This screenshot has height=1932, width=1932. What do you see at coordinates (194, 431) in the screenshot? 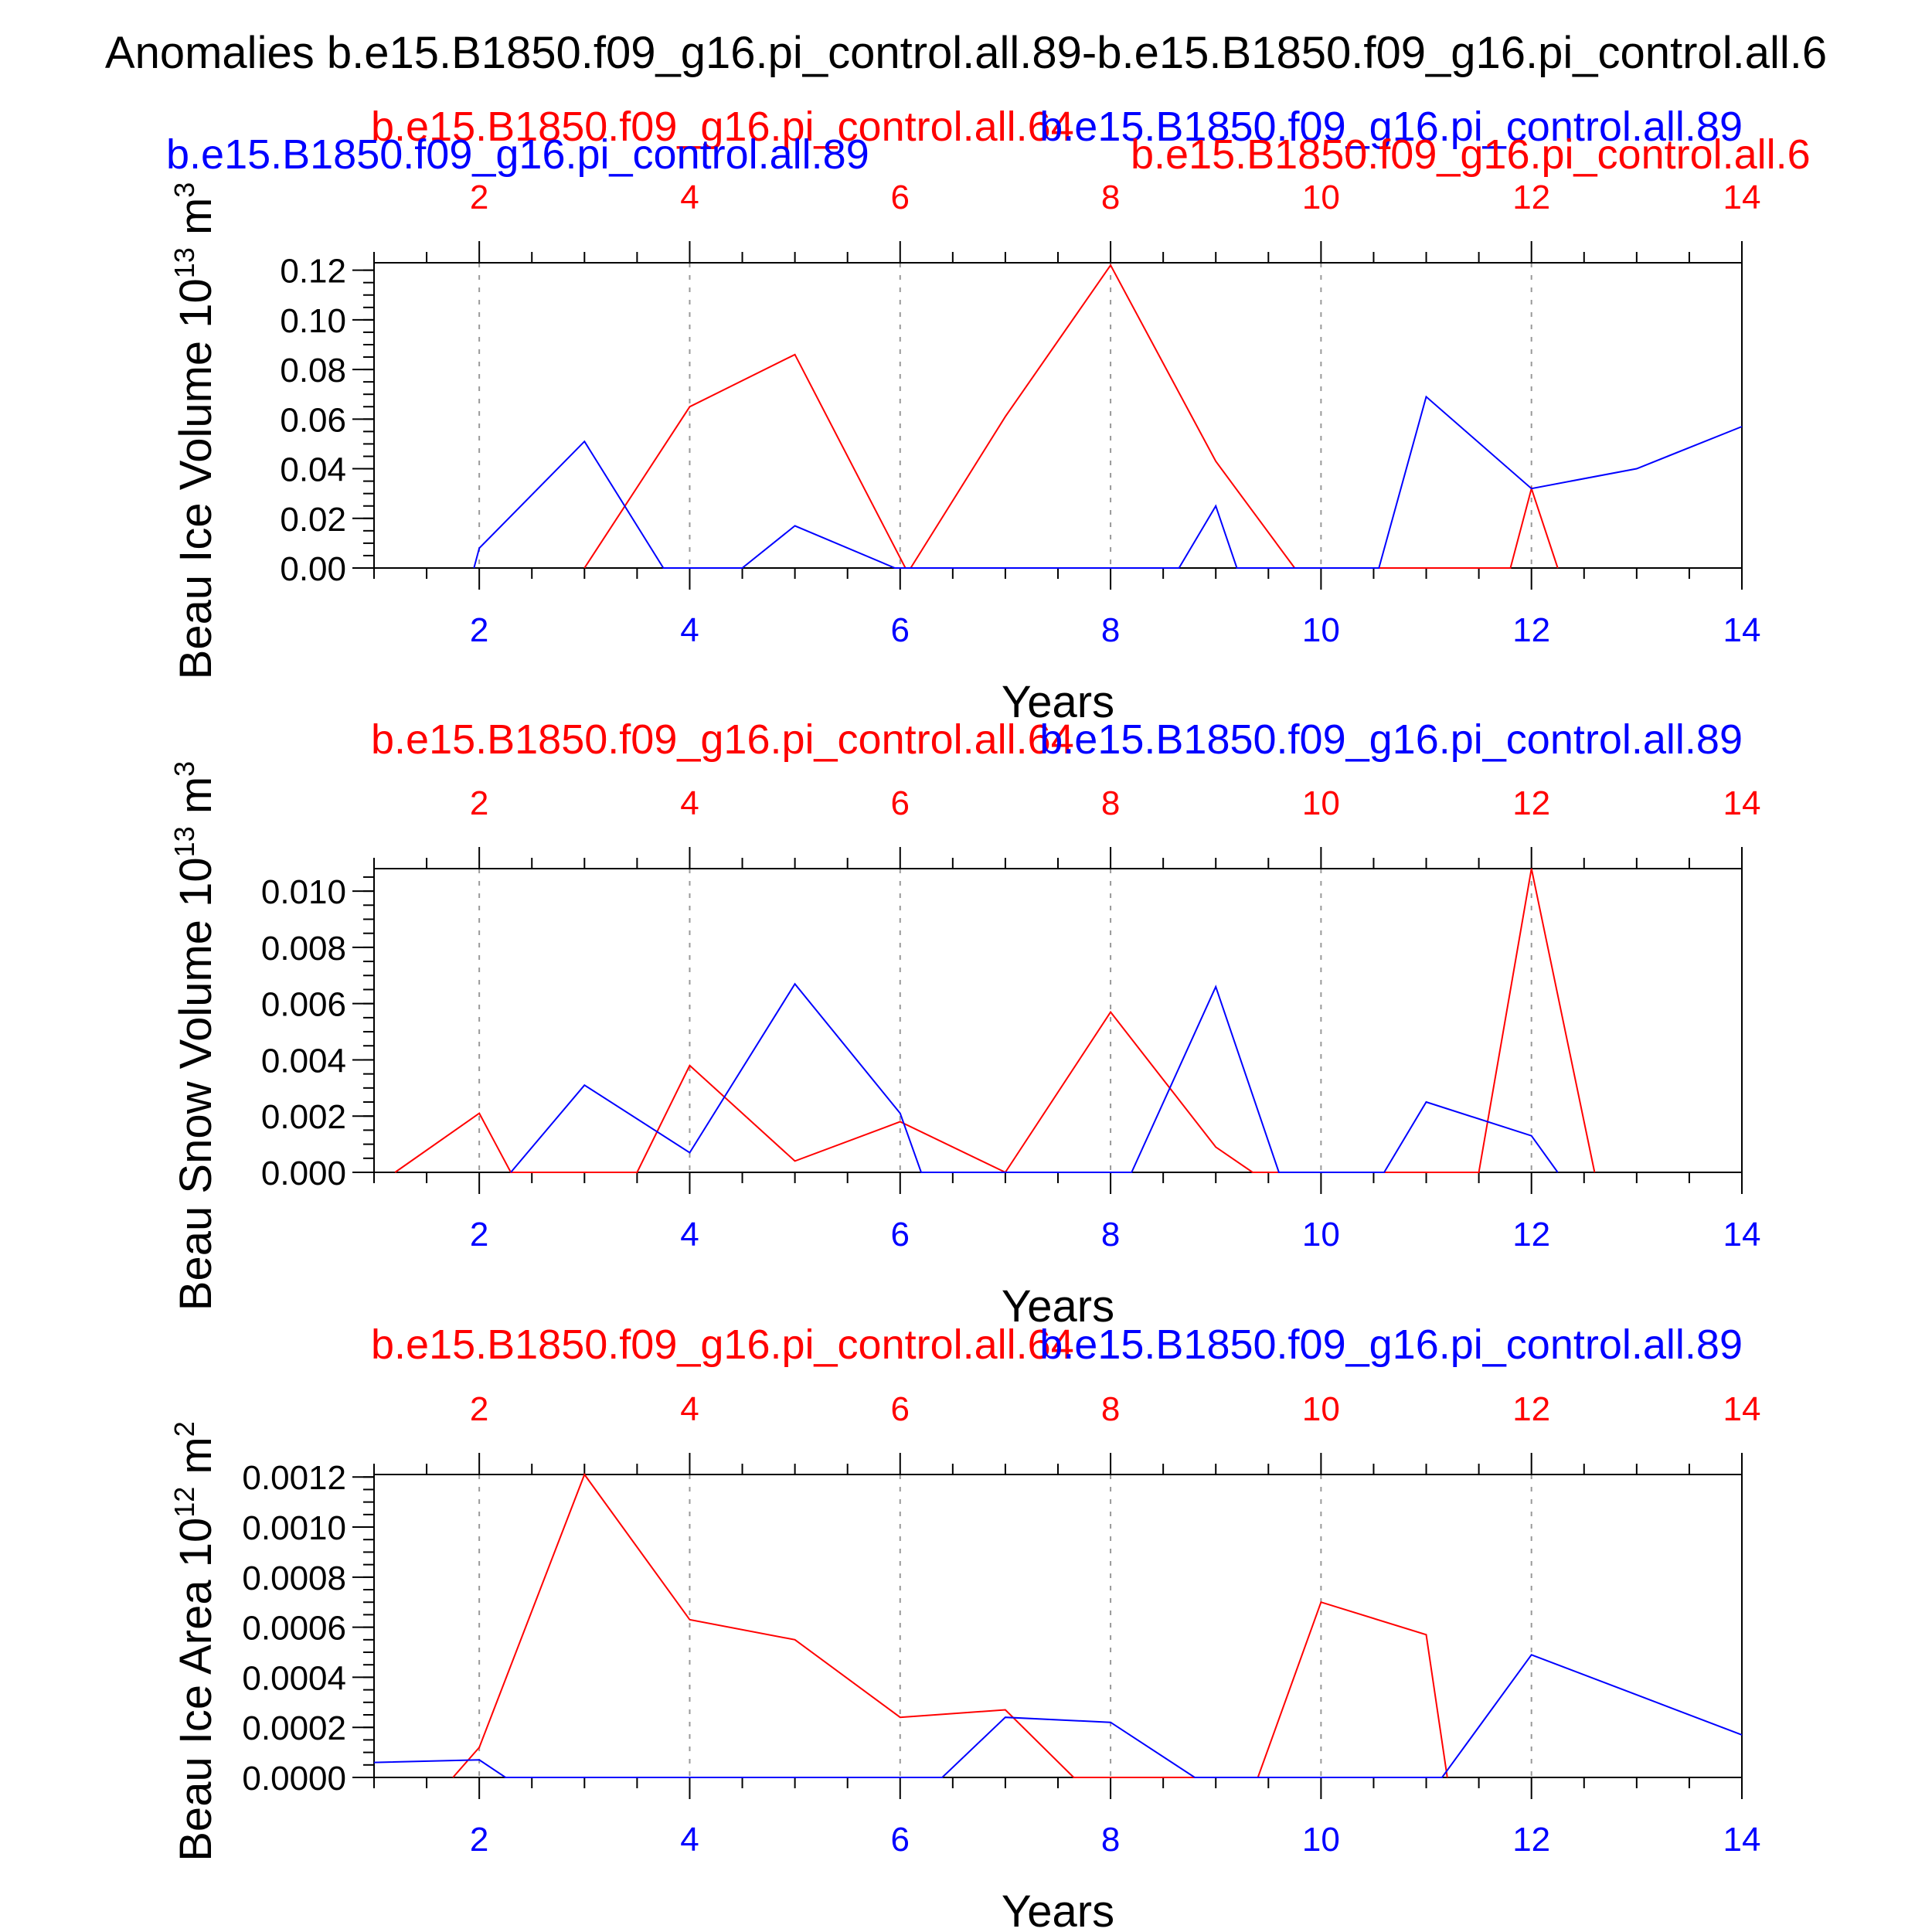
I see `y-axis-label: Beau Ice Volume 1013 m3` at bounding box center [194, 431].